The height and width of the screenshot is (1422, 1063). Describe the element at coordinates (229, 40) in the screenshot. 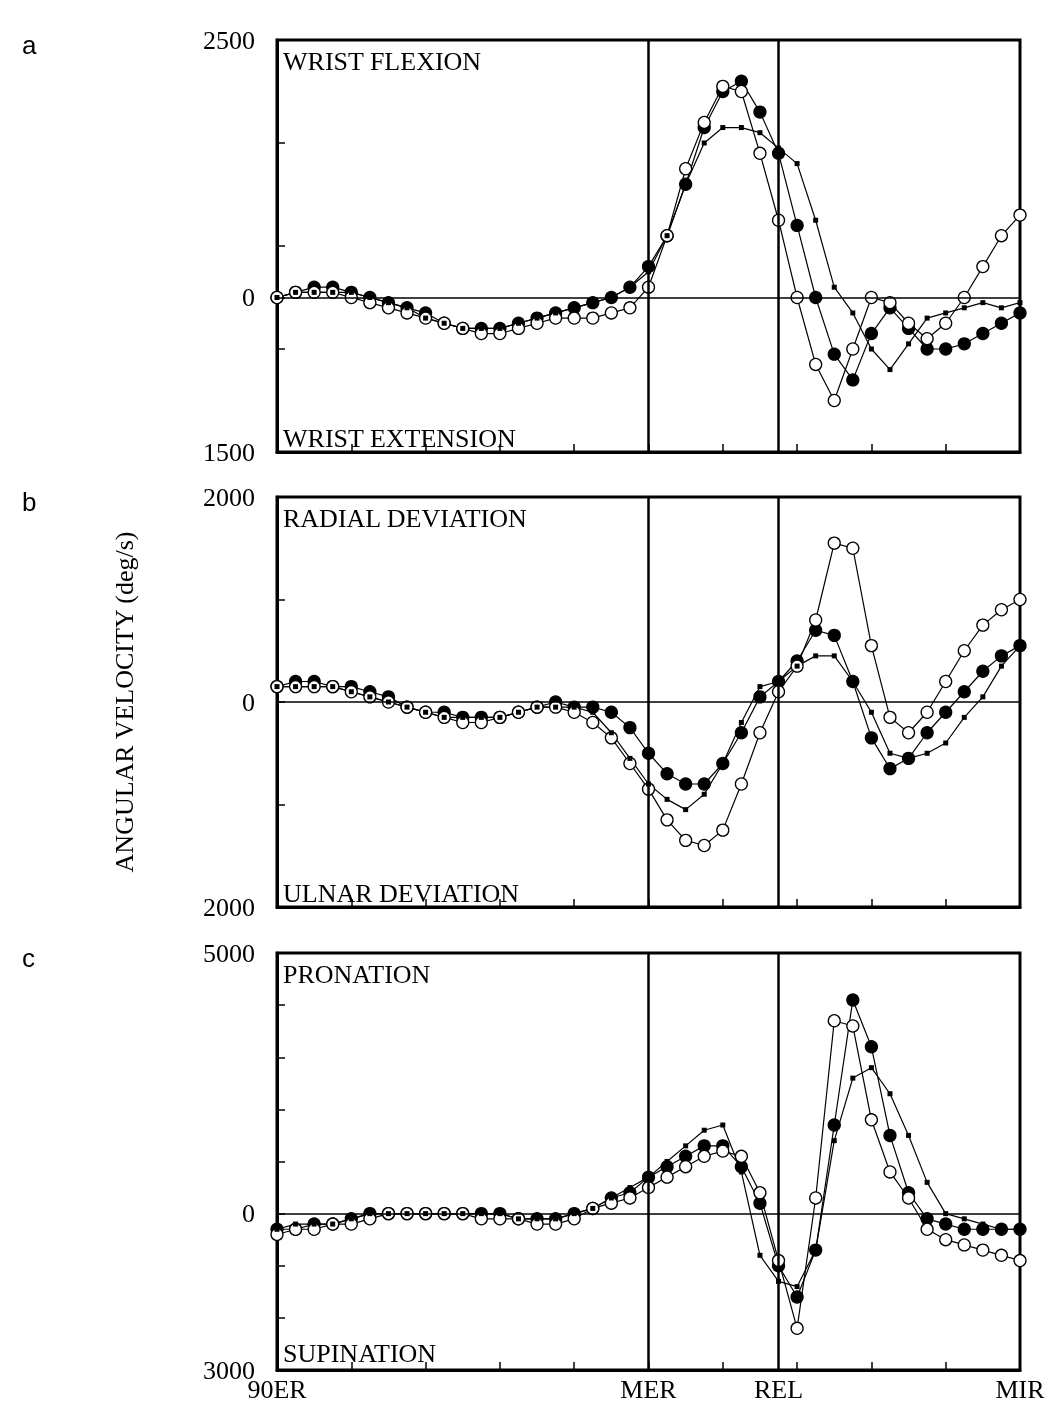

I see `y-tick-label: 2500` at that location.